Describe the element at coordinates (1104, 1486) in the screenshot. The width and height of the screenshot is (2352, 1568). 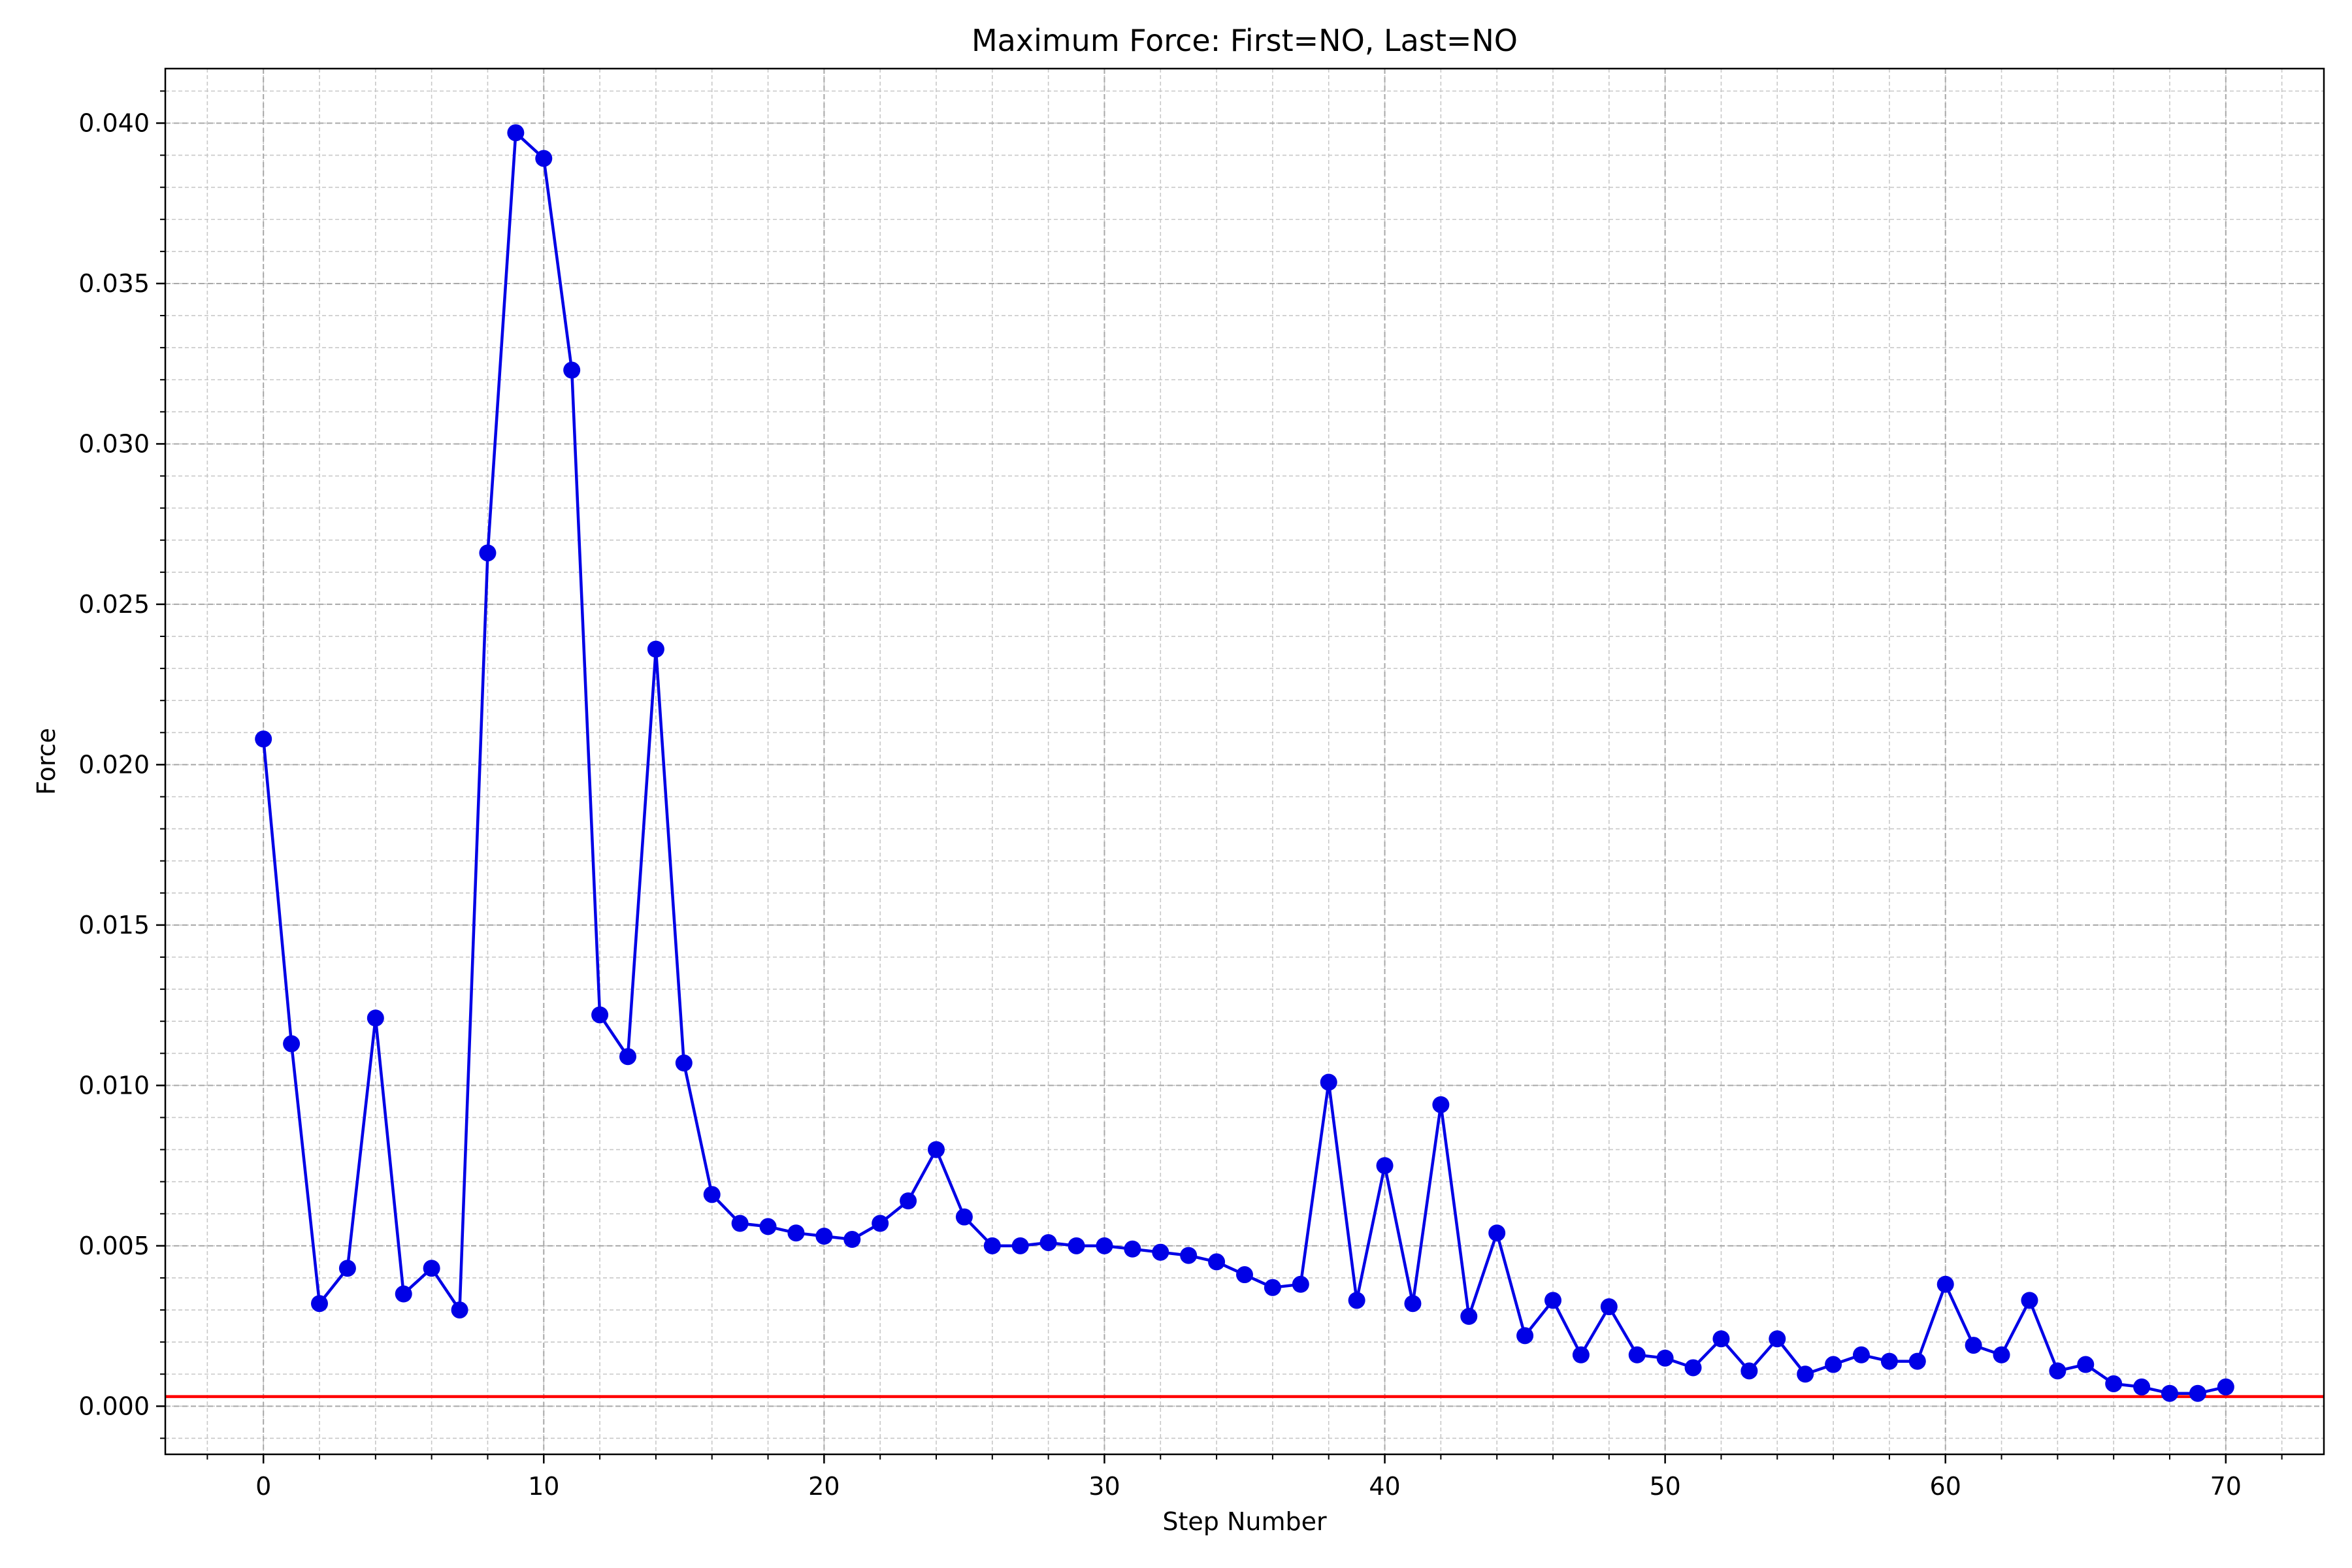
I see `x-tick-label: 30` at that location.